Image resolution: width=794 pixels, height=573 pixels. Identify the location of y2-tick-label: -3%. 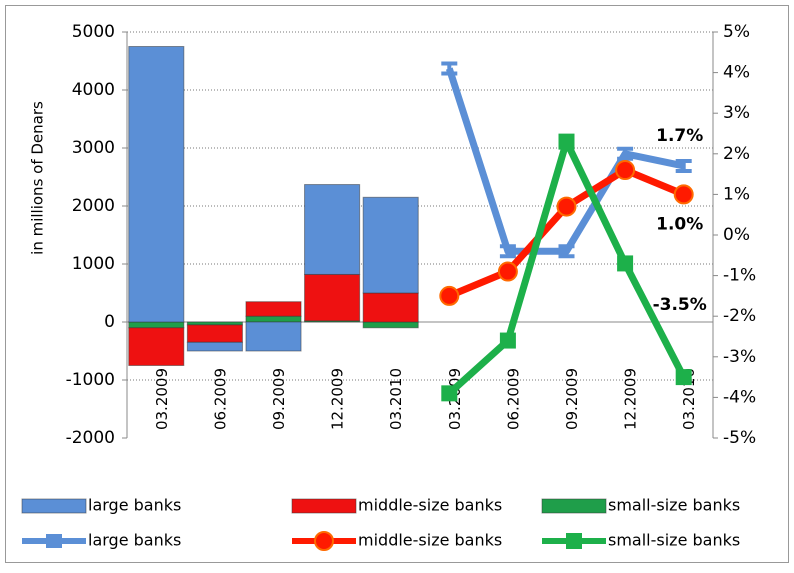
(739, 357).